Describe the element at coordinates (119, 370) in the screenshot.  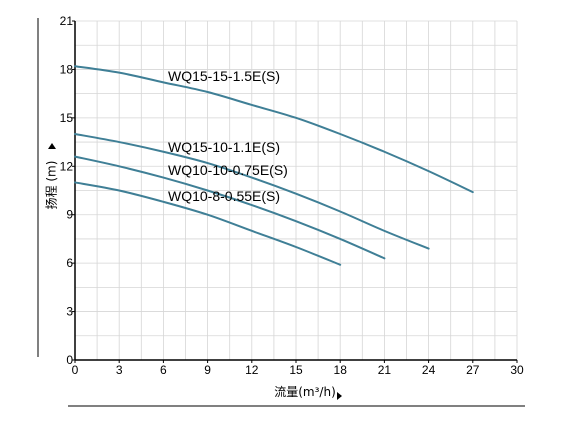
I see `x-tick-label: 3` at that location.